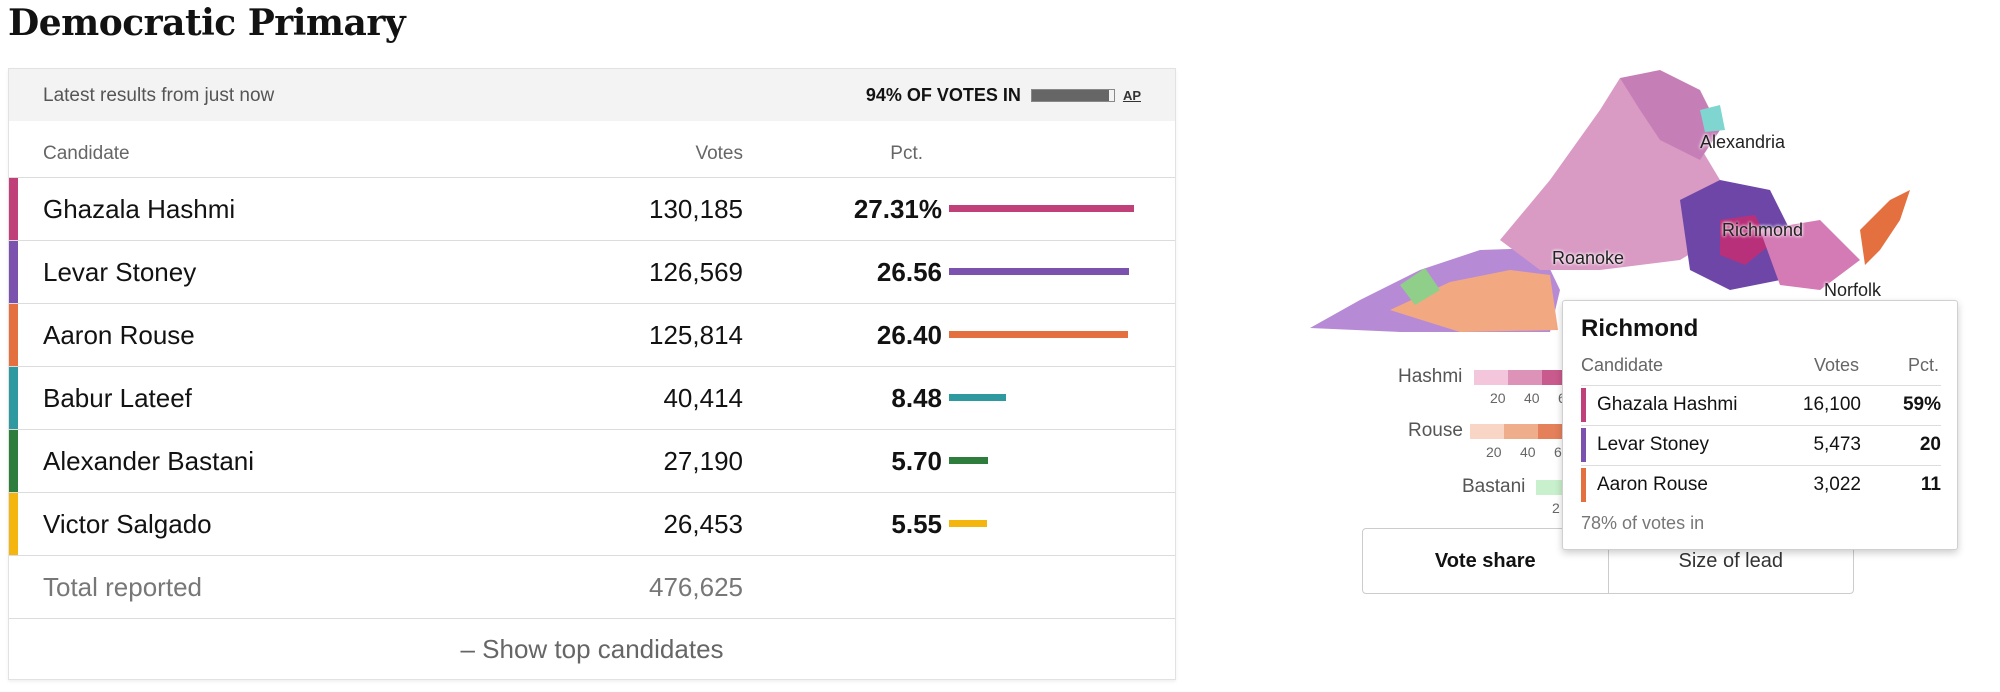  Describe the element at coordinates (1622, 365) in the screenshot. I see `tooltip-col-candidate: Candidate` at that location.